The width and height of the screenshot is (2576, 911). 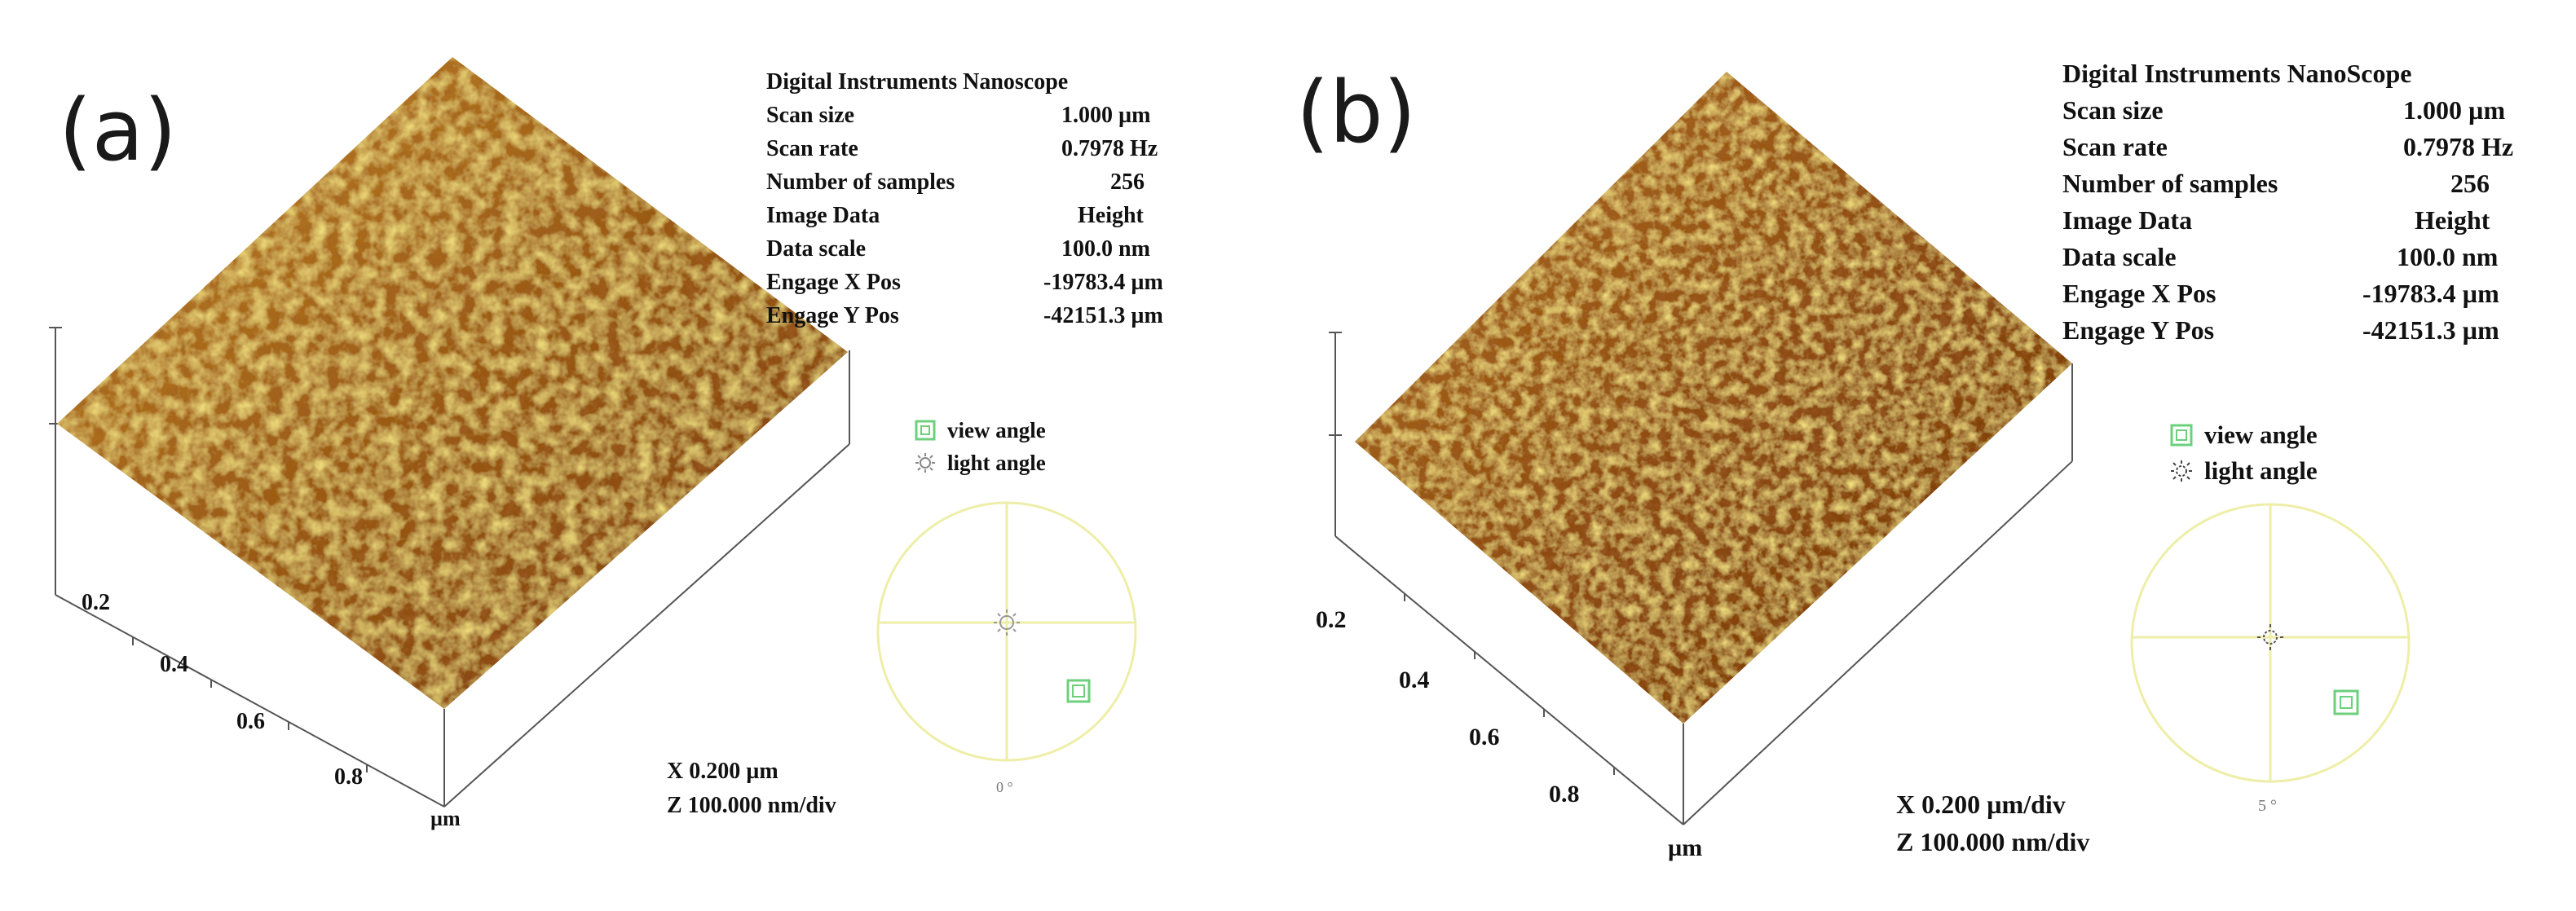 I want to click on x-scale: X 0.200 µm, so click(x=723, y=771).